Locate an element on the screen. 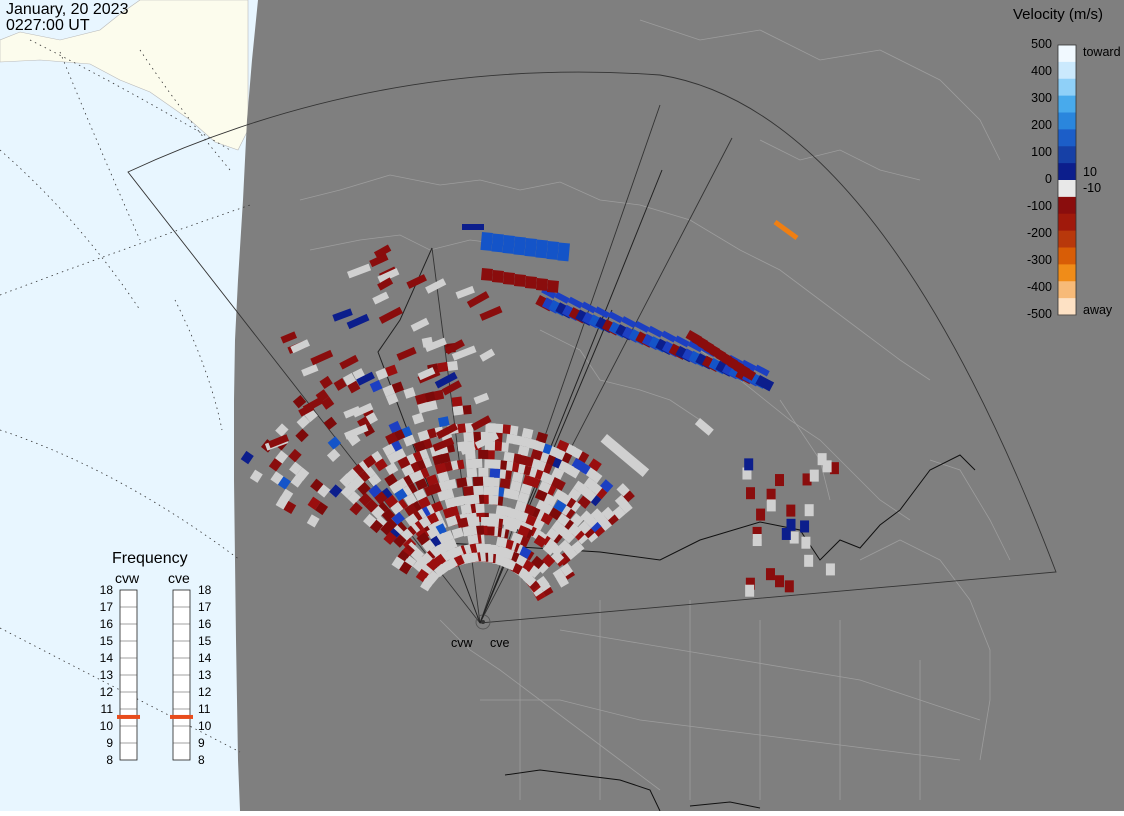 The width and height of the screenshot is (1124, 816). colorbar-tick: 500 is located at coordinates (1041, 44).